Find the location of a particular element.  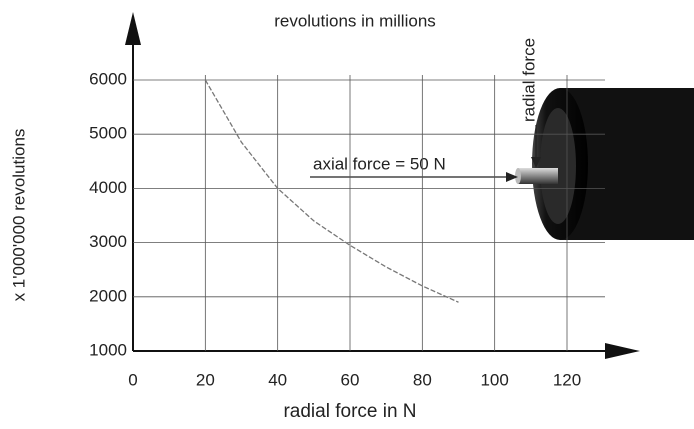

x-tick-label: 40 is located at coordinates (277, 379).